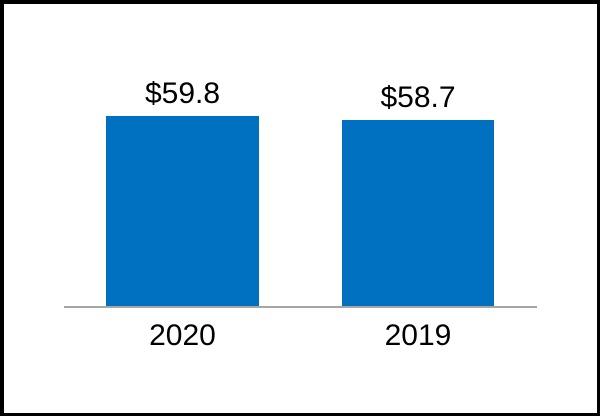 The height and width of the screenshot is (416, 600). Describe the element at coordinates (182, 93) in the screenshot. I see `value-label-2020: $59.8` at that location.